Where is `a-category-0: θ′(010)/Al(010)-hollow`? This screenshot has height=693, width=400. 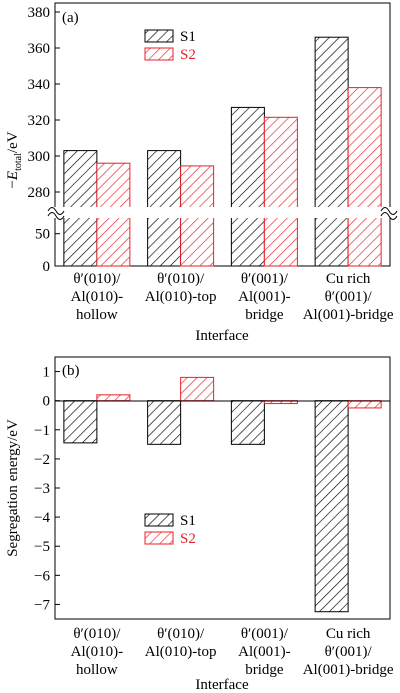
a-category-0: θ′(010)/Al(010)-hollow is located at coordinates (97, 297).